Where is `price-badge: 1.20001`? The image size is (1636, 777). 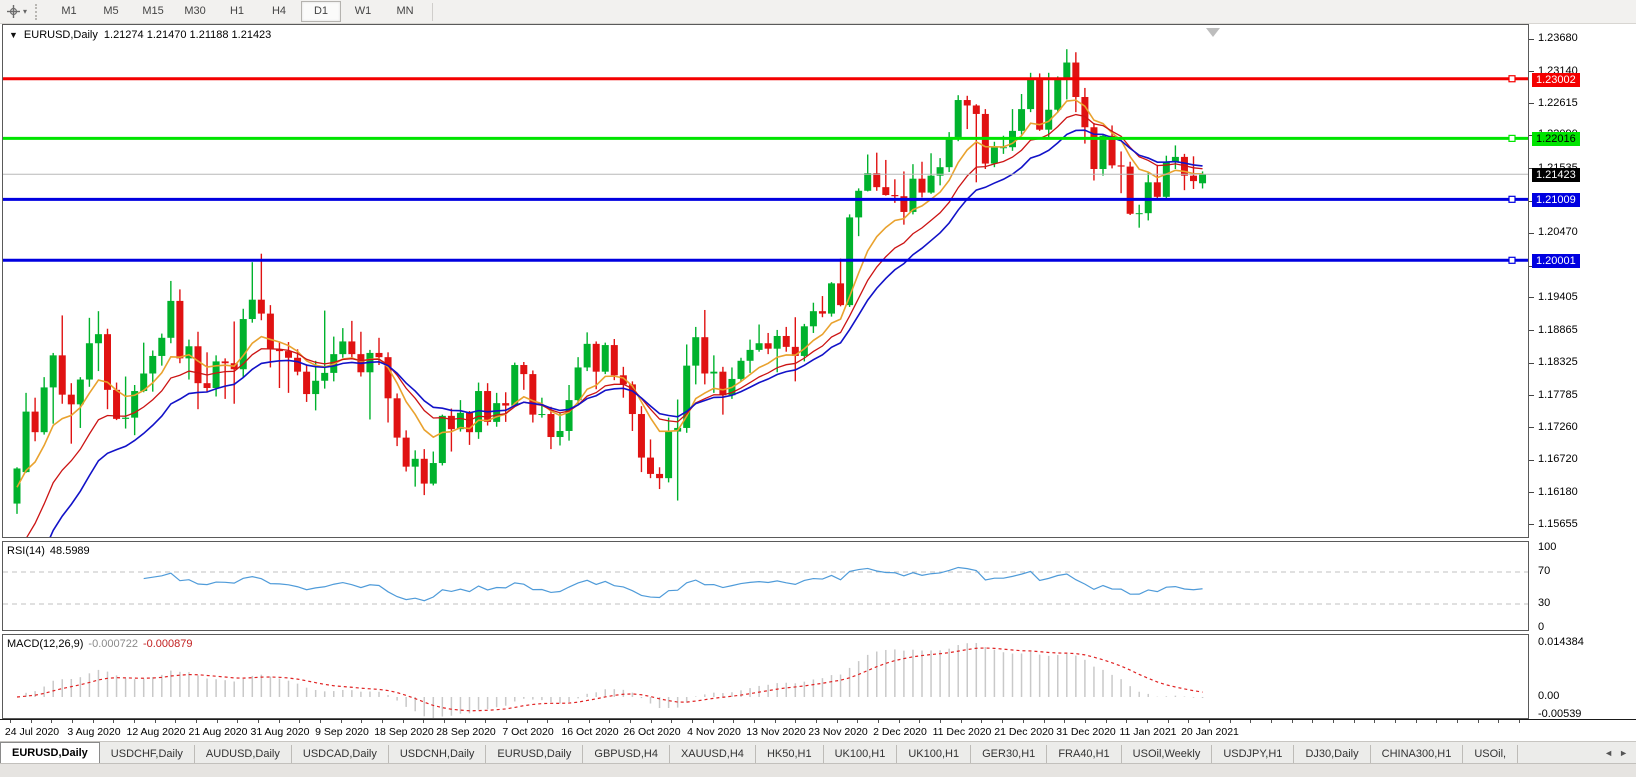
price-badge: 1.20001 is located at coordinates (1556, 261).